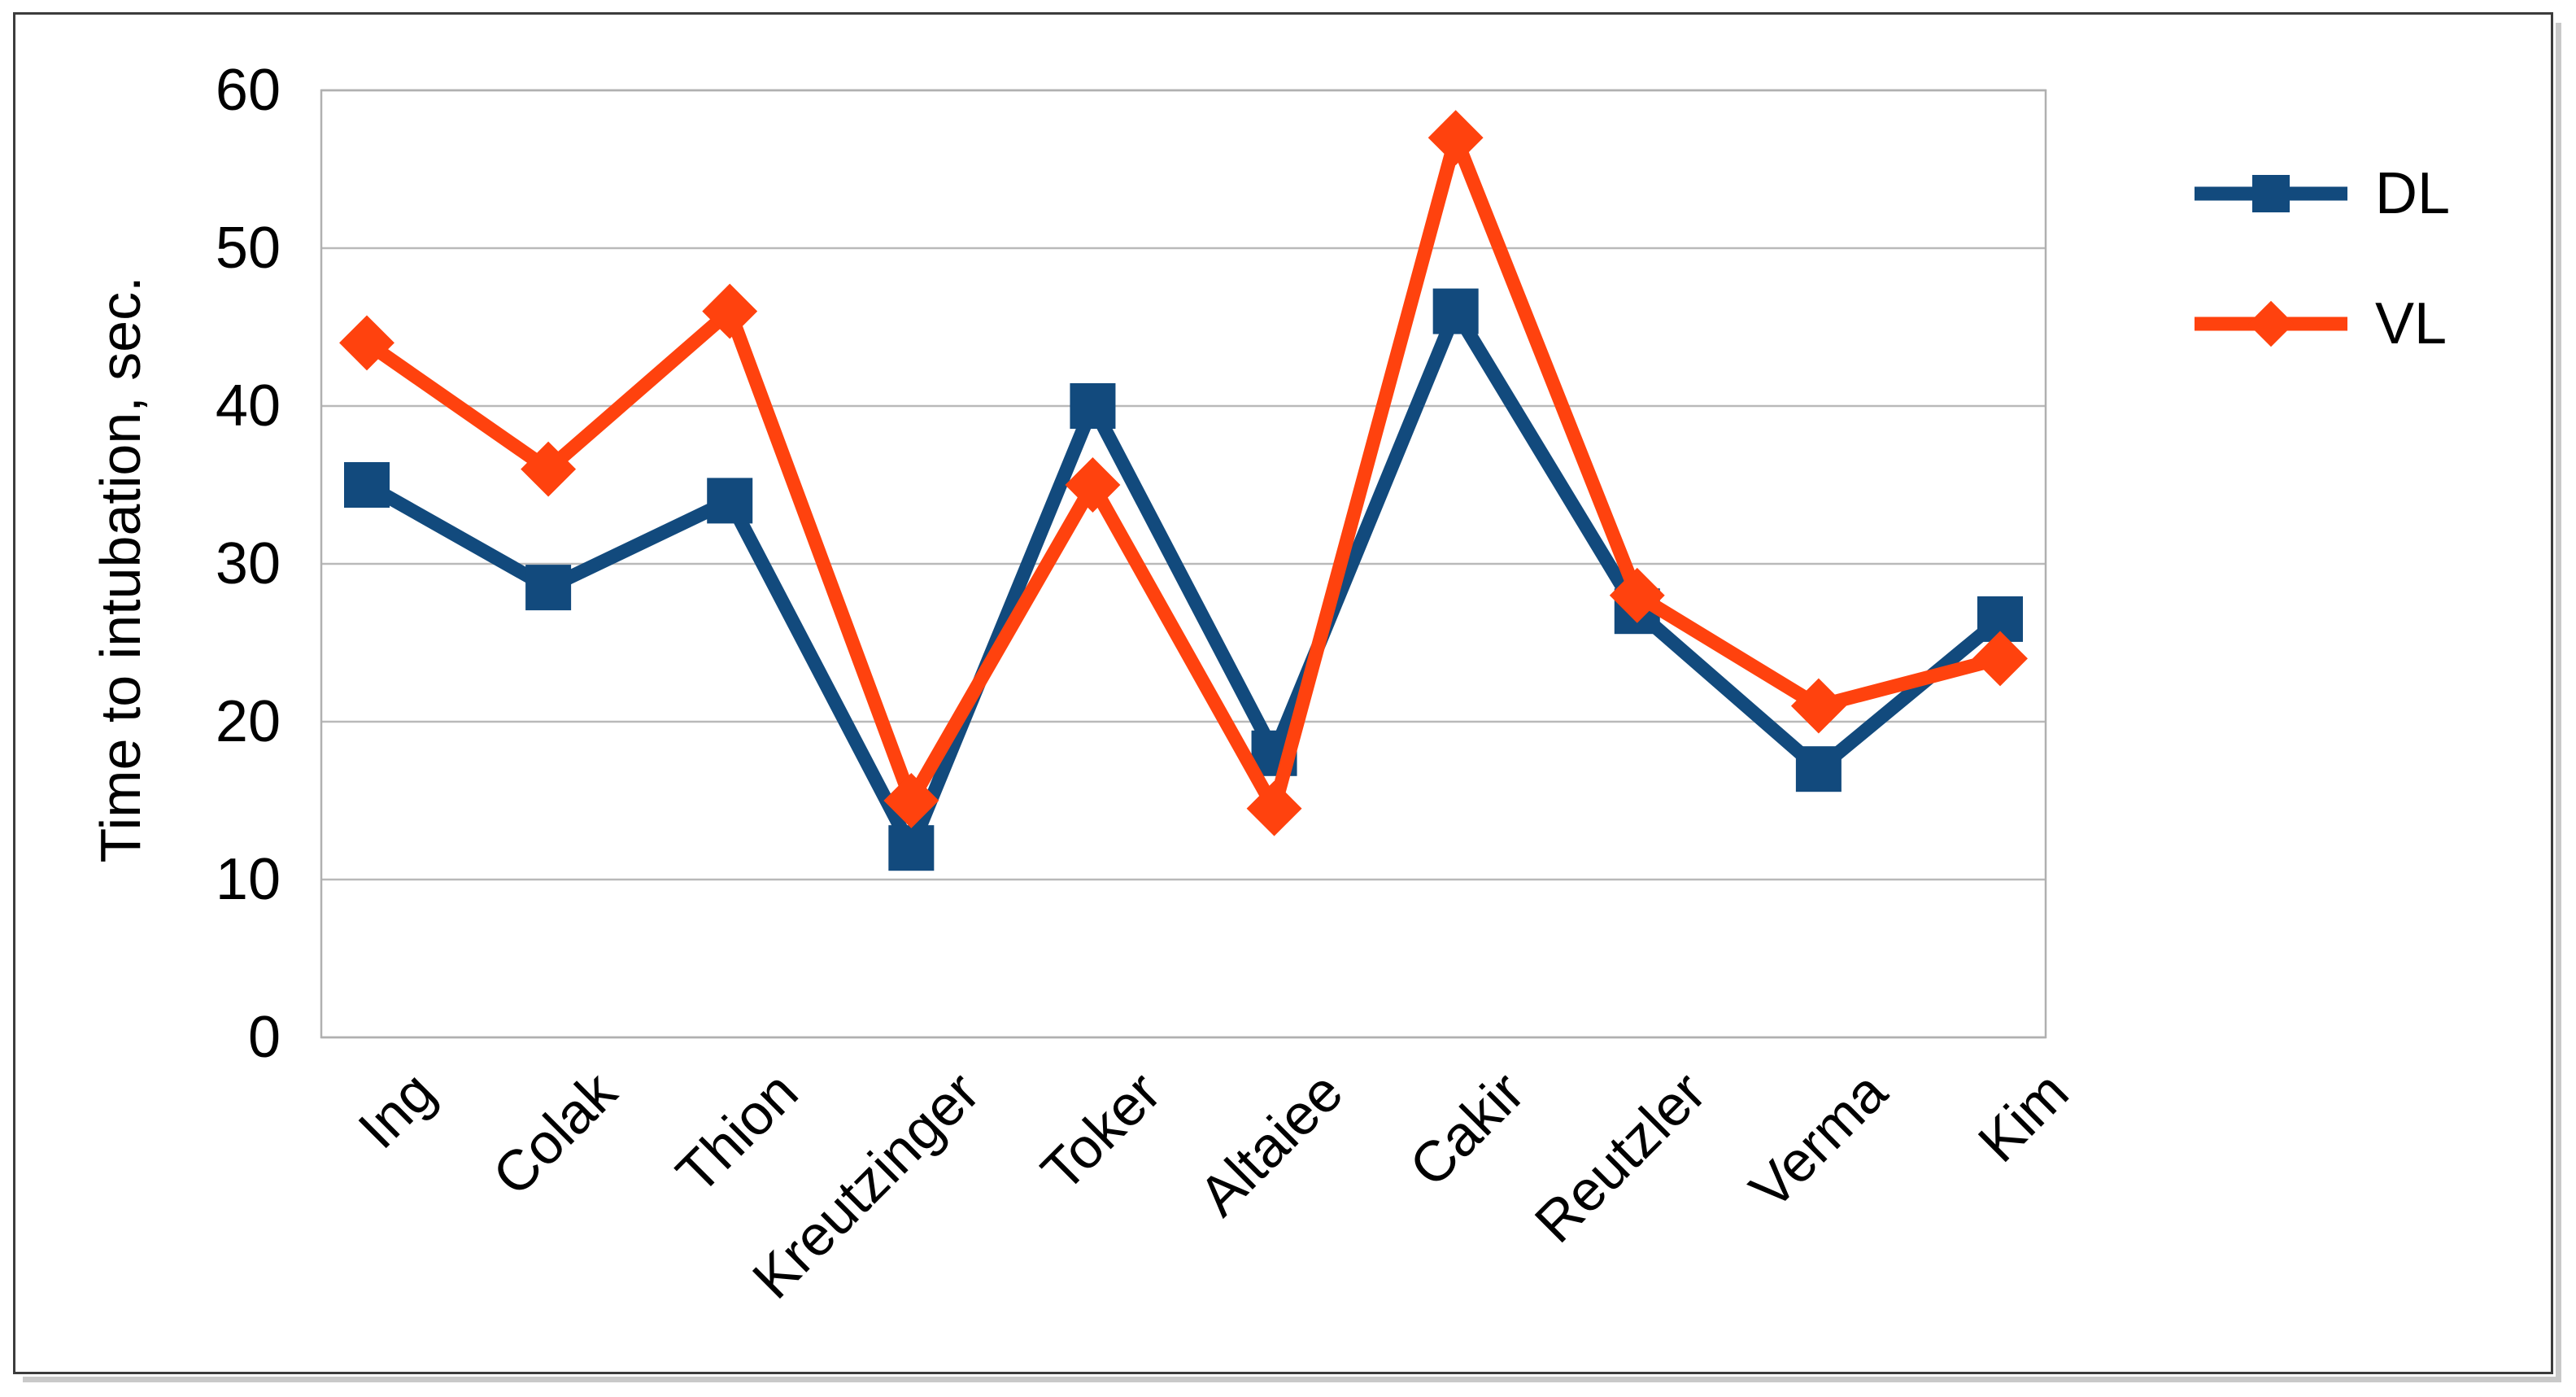 The height and width of the screenshot is (1397, 2576). What do you see at coordinates (248, 879) in the screenshot?
I see `y-tick-label: 10` at bounding box center [248, 879].